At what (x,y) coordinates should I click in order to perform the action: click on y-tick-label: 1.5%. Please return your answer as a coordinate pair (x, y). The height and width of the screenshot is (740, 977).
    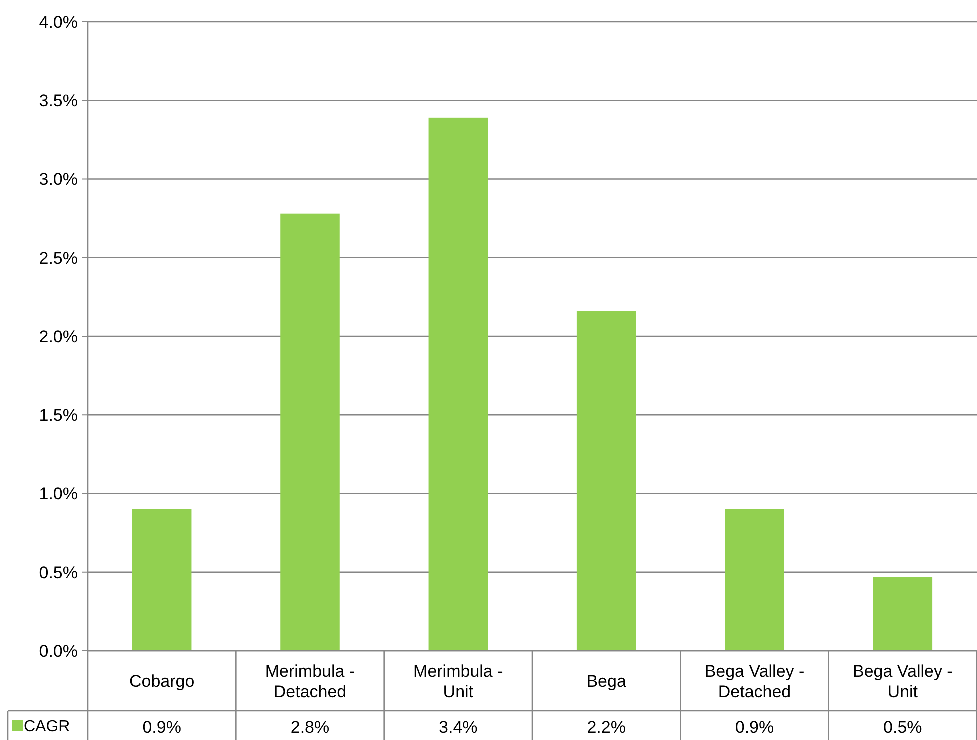
    Looking at the image, I should click on (58, 416).